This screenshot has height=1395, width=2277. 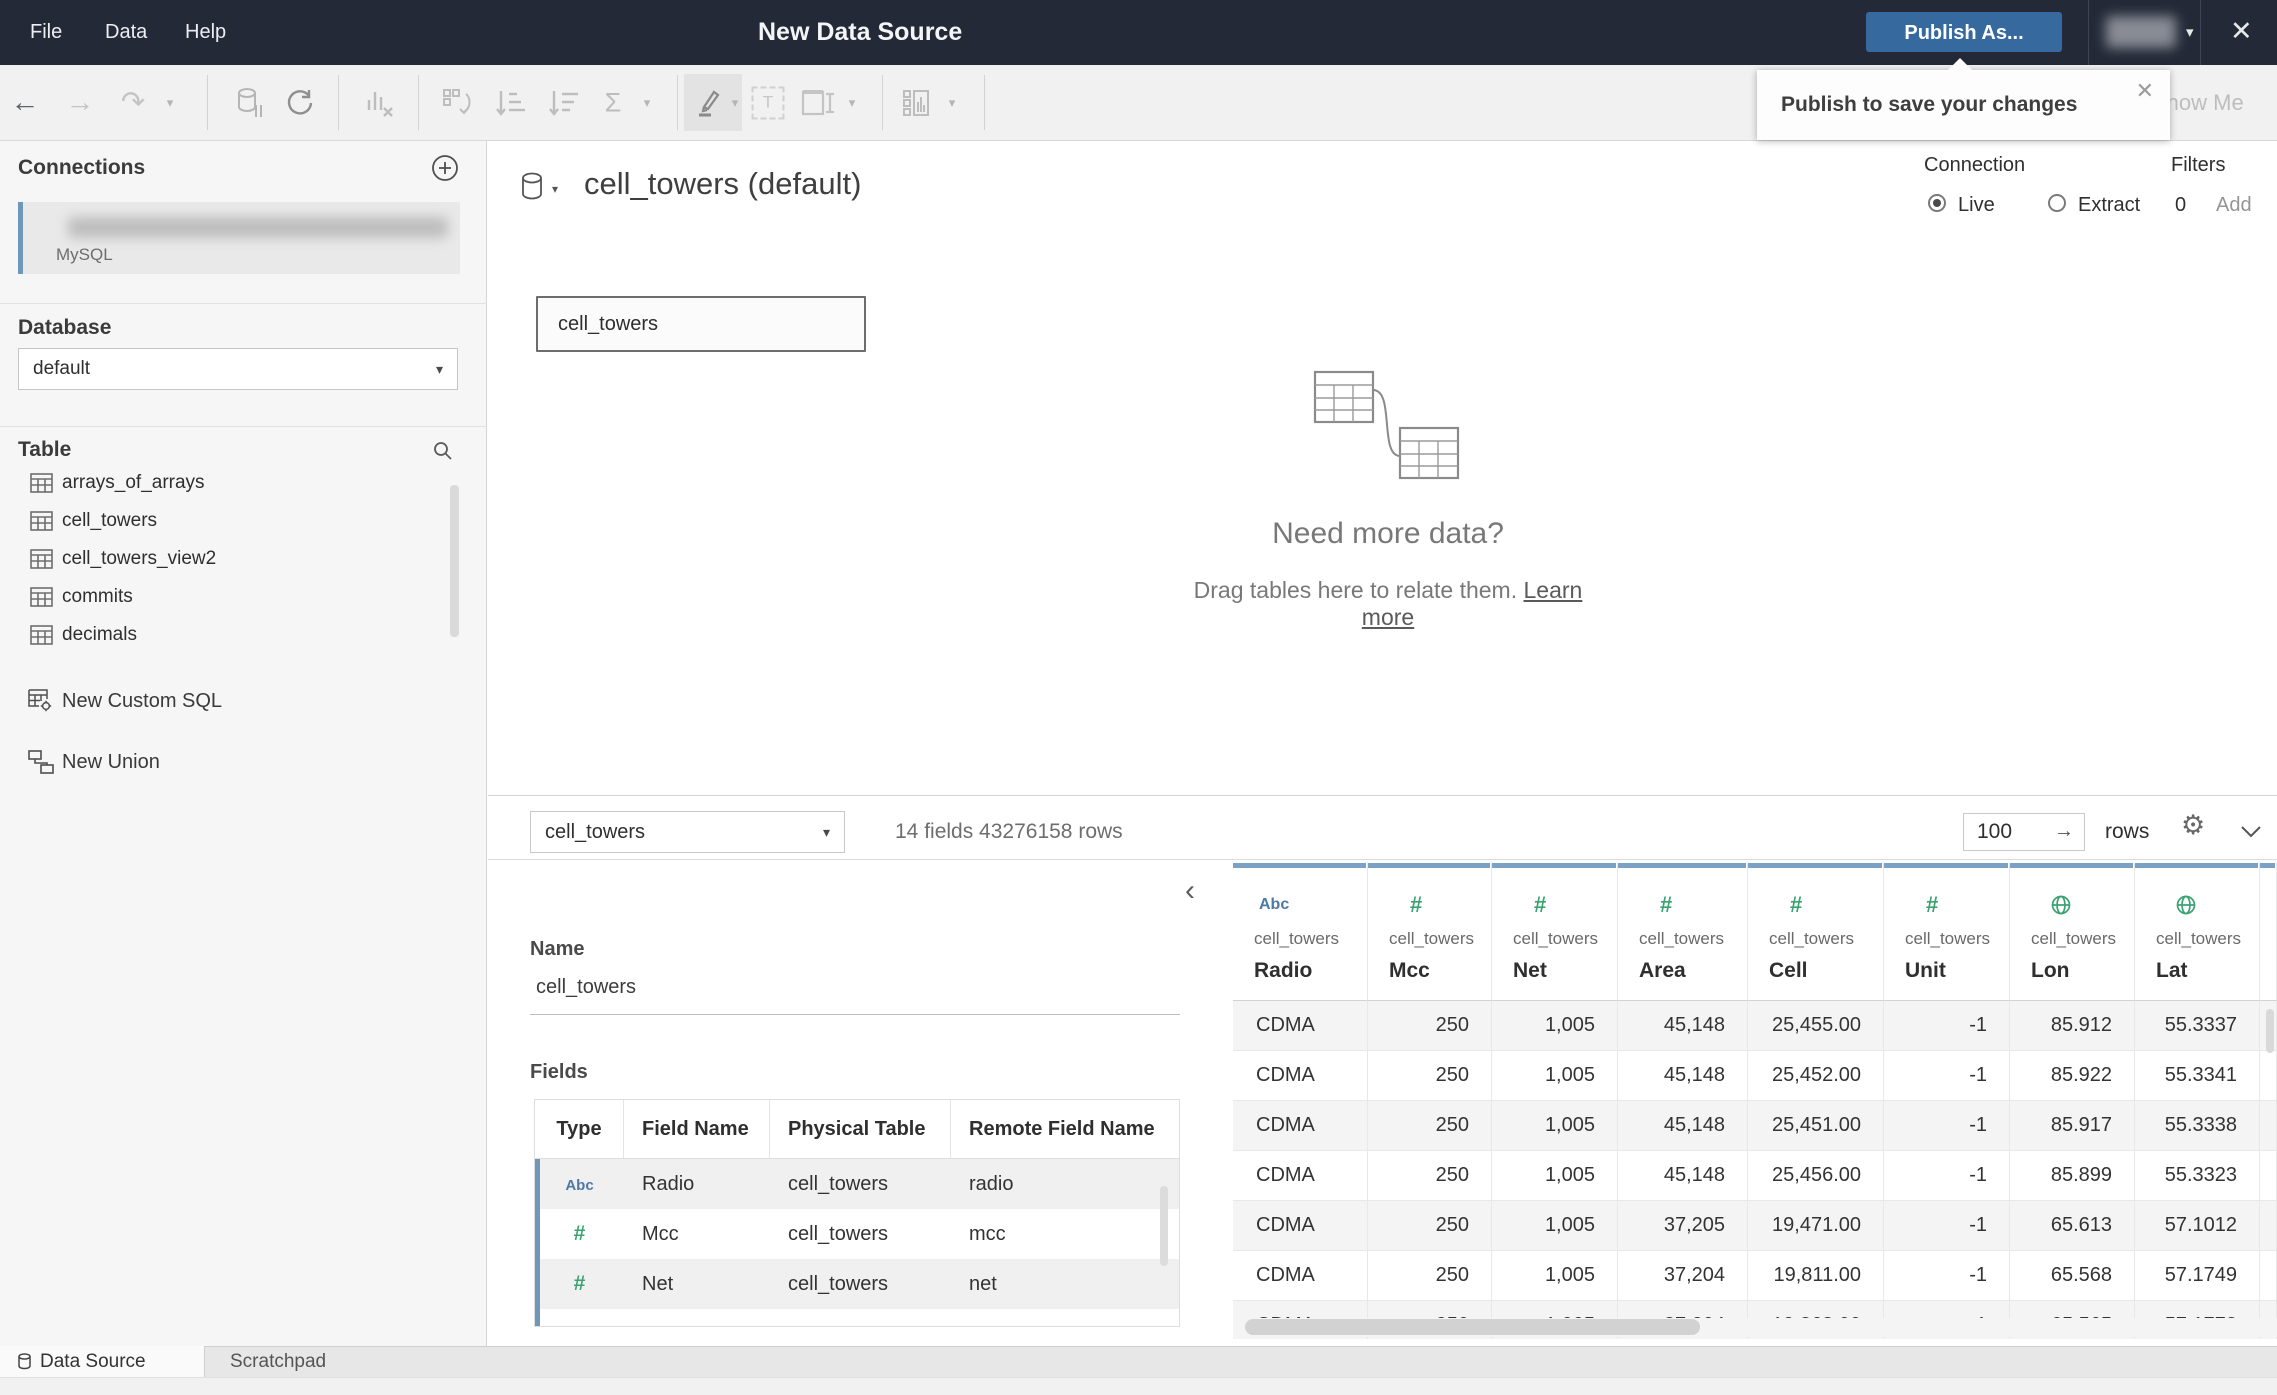 What do you see at coordinates (613, 102) in the screenshot?
I see `totals-sigma-icon: Σ` at bounding box center [613, 102].